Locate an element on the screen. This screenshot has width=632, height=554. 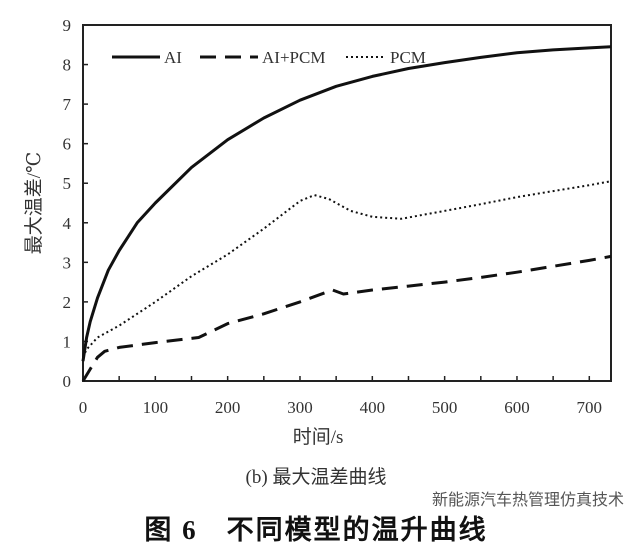
x-tick-label: 500 is located at coordinates (445, 407).